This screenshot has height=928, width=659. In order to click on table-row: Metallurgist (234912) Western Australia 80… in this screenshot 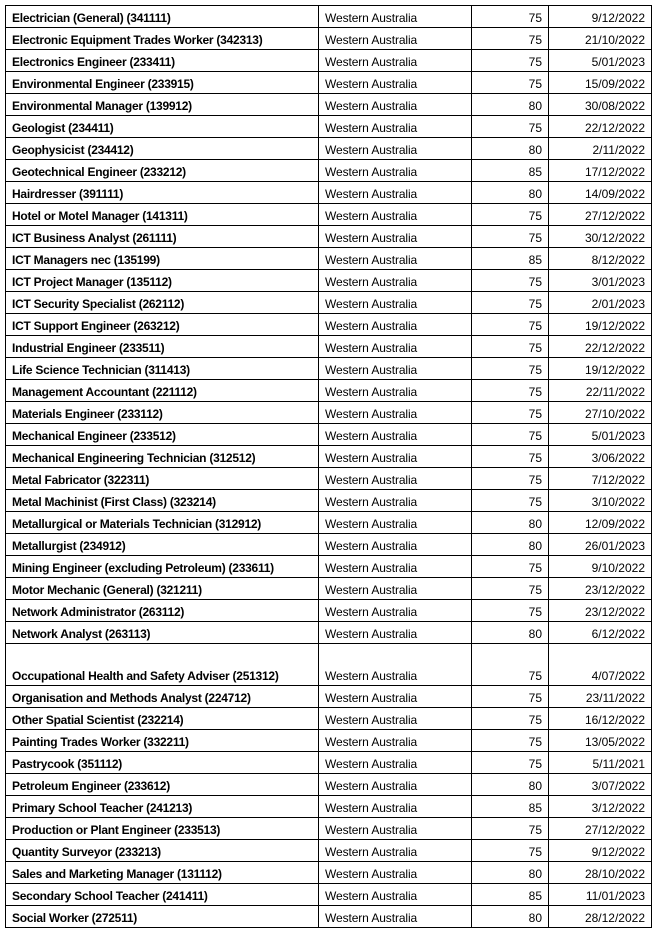, I will do `click(328, 544)`.